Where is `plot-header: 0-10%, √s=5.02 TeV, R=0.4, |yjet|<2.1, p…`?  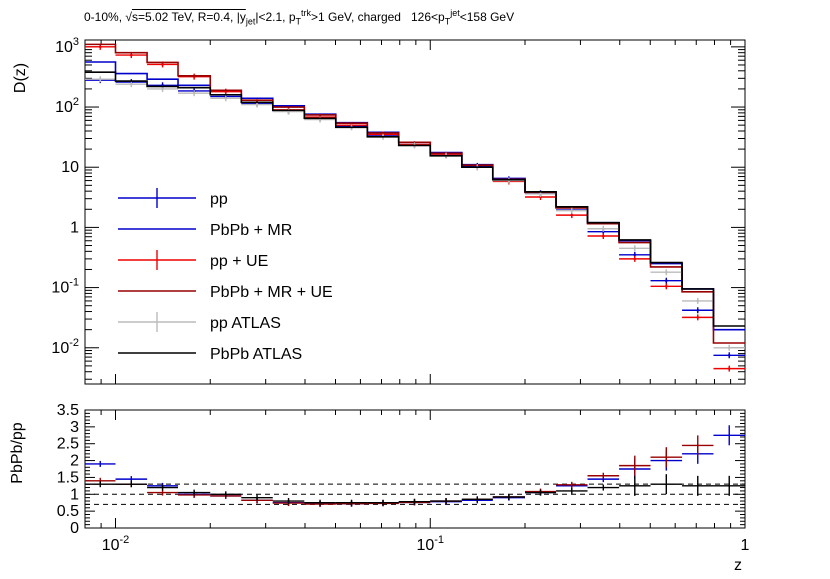
plot-header: 0-10%, √s=5.02 TeV, R=0.4, |yjet|<2.1, p… is located at coordinates (299, 17).